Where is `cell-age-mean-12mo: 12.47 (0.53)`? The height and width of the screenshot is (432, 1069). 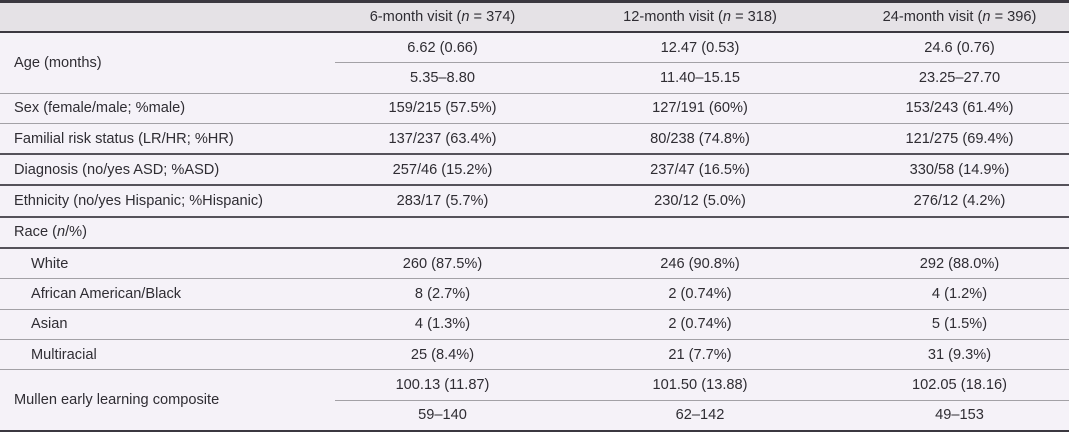
cell-age-mean-12mo: 12.47 (0.53) is located at coordinates (700, 48).